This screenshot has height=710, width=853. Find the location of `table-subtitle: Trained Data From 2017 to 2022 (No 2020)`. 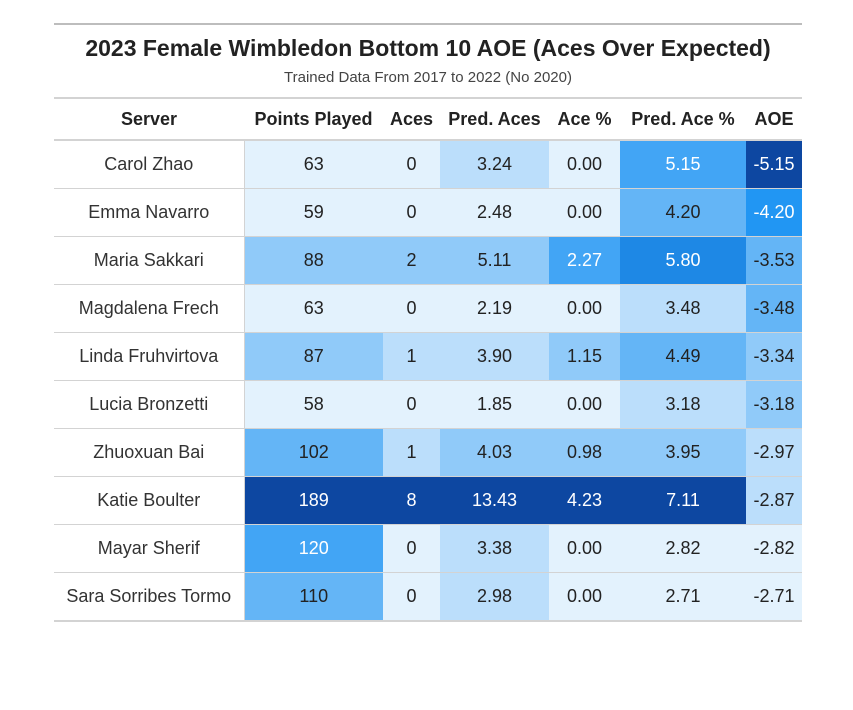

table-subtitle: Trained Data From 2017 to 2022 (No 2020) is located at coordinates (428, 77).